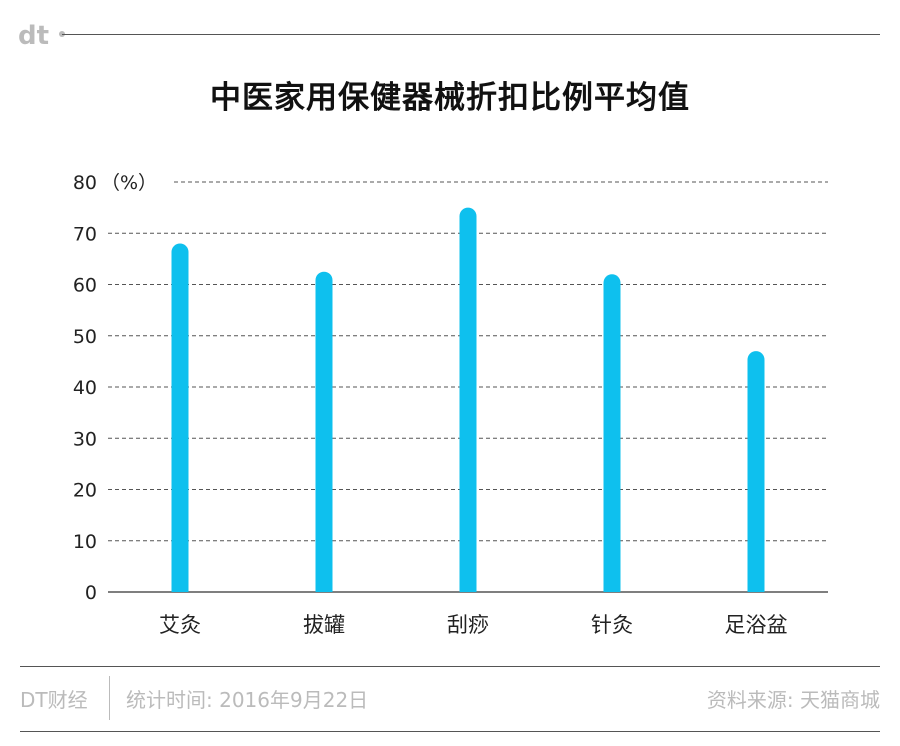 The height and width of the screenshot is (746, 900). Describe the element at coordinates (612, 625) in the screenshot. I see `x-tick-label: 针灸` at that location.